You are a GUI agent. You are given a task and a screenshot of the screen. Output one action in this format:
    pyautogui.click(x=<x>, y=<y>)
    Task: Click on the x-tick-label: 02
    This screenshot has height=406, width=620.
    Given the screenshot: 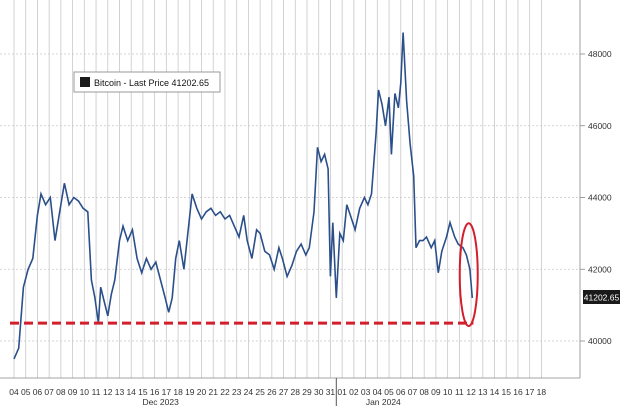 What is the action you would take?
    pyautogui.click(x=354, y=392)
    